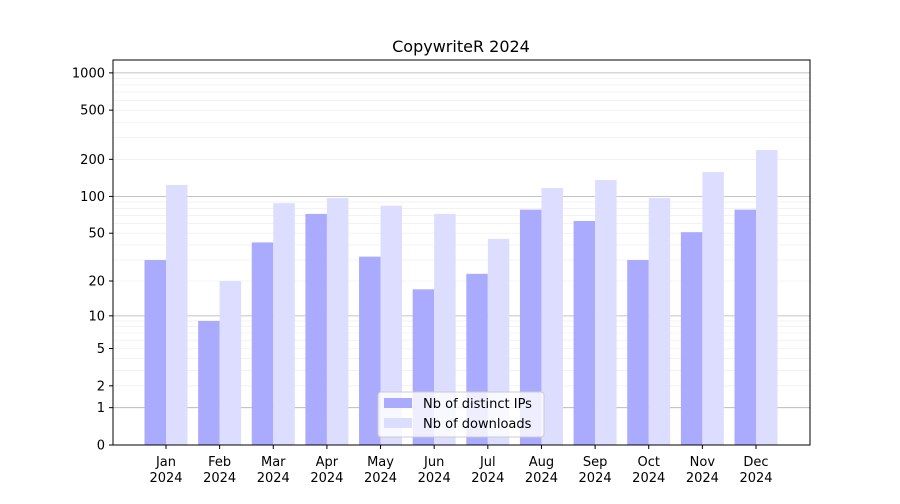 Image resolution: width=900 pixels, height=504 pixels. I want to click on x-tick-label: Jan 2024, so click(165, 470).